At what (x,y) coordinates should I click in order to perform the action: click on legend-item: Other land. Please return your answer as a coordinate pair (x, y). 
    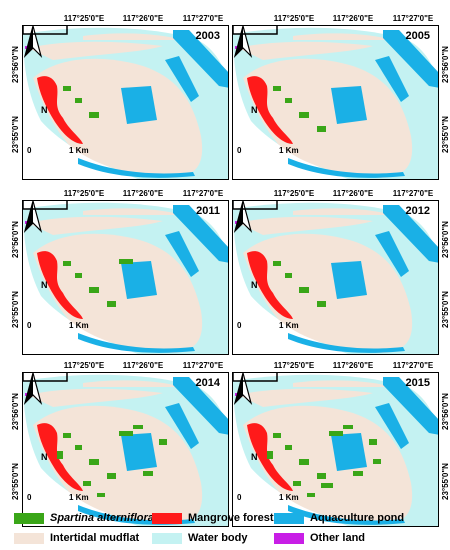
    Looking at the image, I should click on (319, 538).